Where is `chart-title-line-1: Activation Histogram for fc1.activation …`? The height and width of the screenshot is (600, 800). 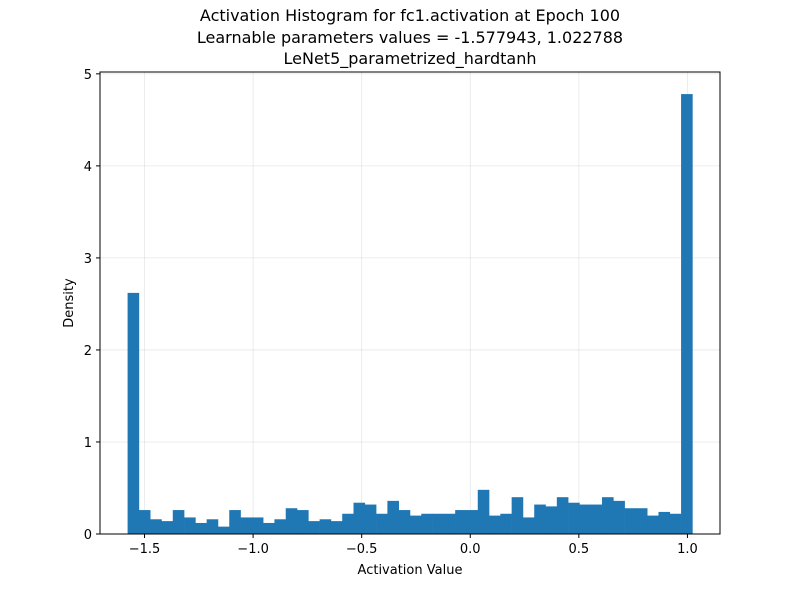 chart-title-line-1: Activation Histogram for fc1.activation … is located at coordinates (410, 15).